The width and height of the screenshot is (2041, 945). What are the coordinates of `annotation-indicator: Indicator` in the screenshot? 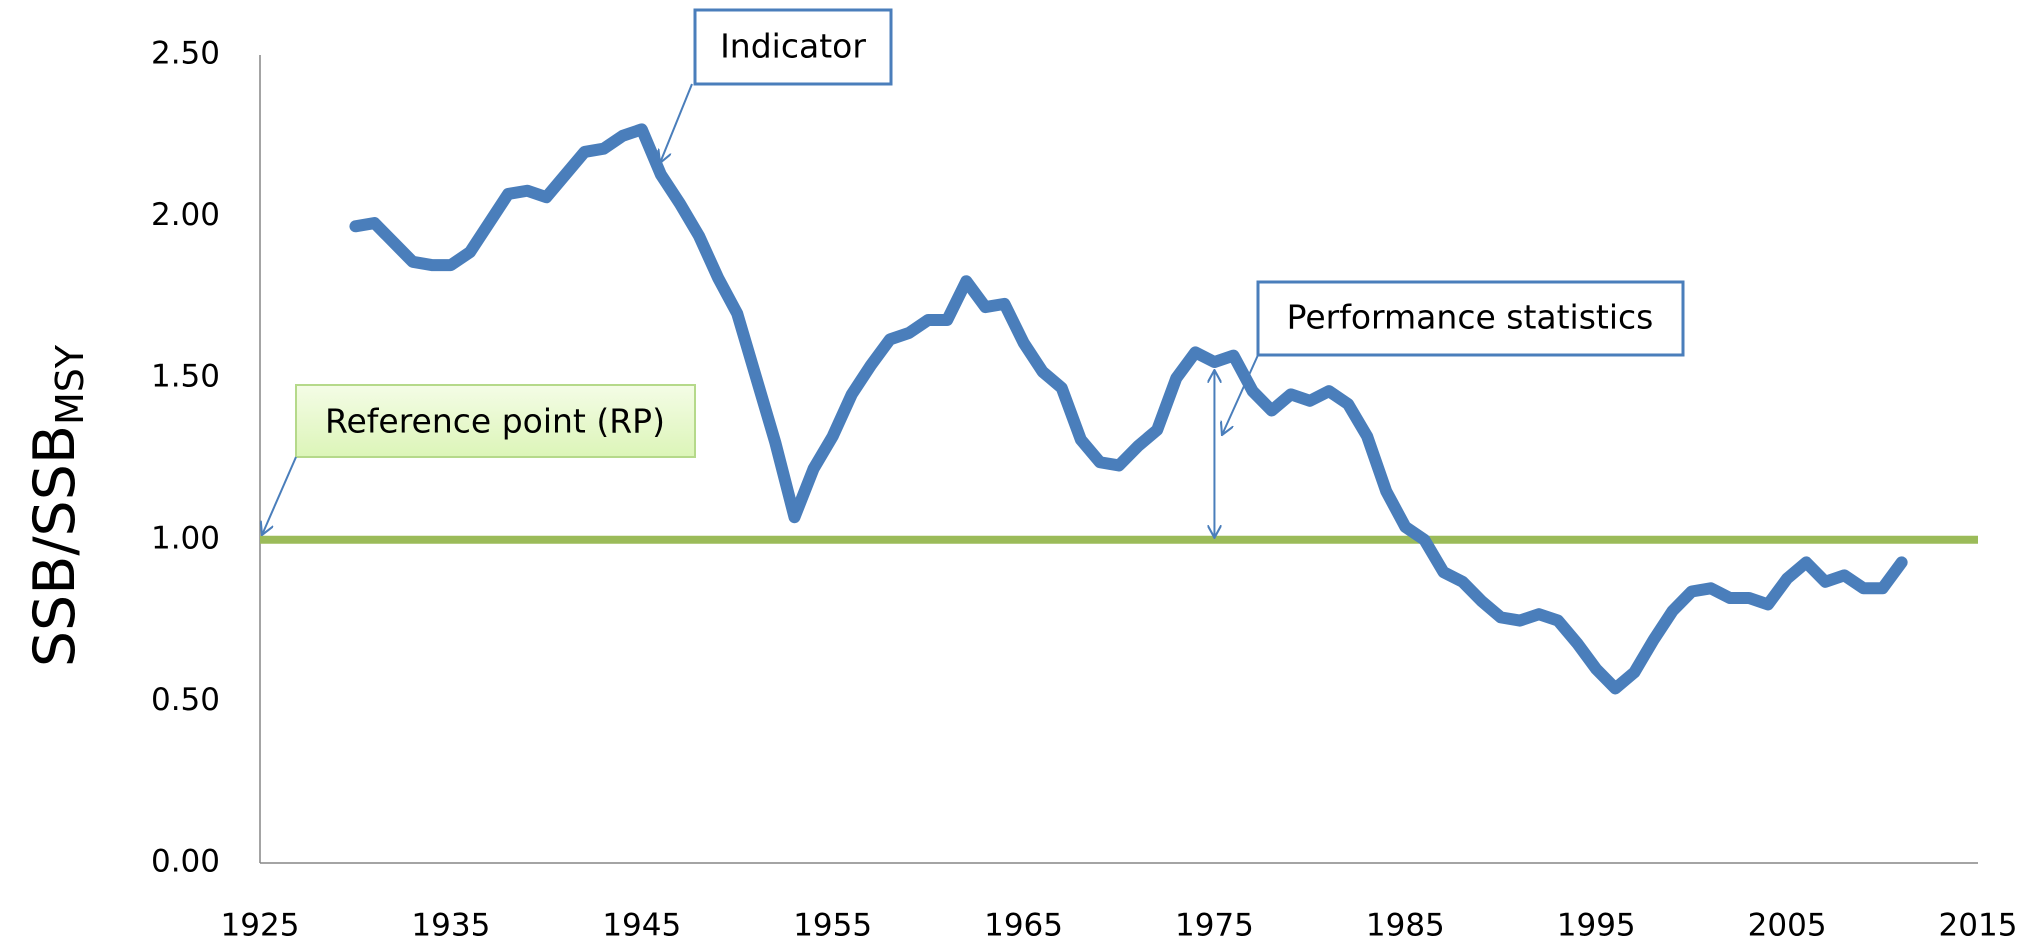 It's located at (776, 85).